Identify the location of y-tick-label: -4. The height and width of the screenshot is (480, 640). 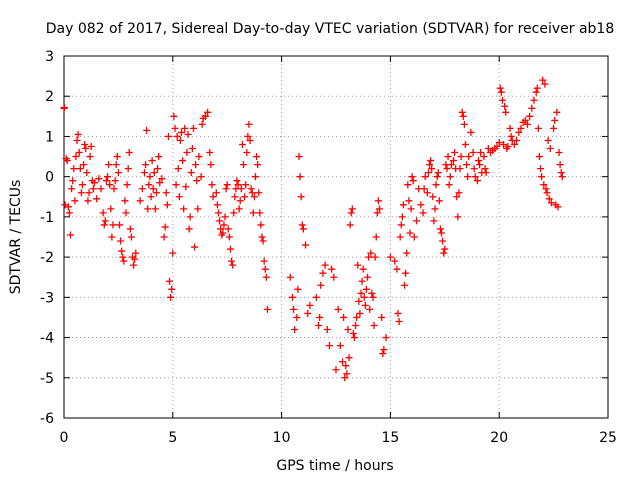
(47, 339).